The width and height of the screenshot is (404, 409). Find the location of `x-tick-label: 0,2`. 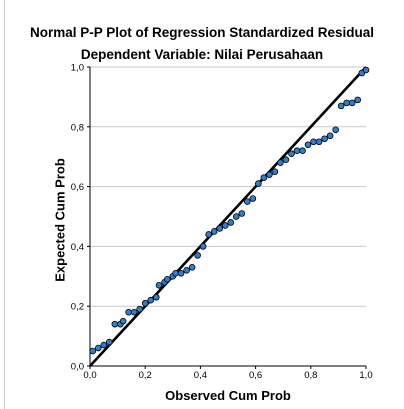

x-tick-label: 0,2 is located at coordinates (145, 375).